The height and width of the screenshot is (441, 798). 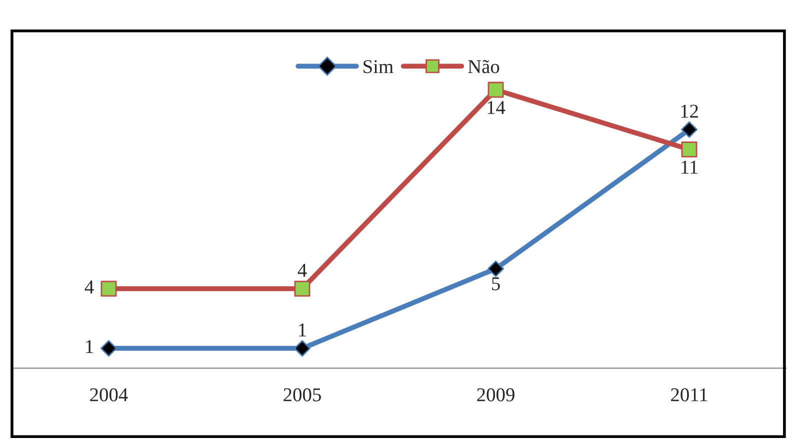 I want to click on legend-label: Sim, so click(x=379, y=67).